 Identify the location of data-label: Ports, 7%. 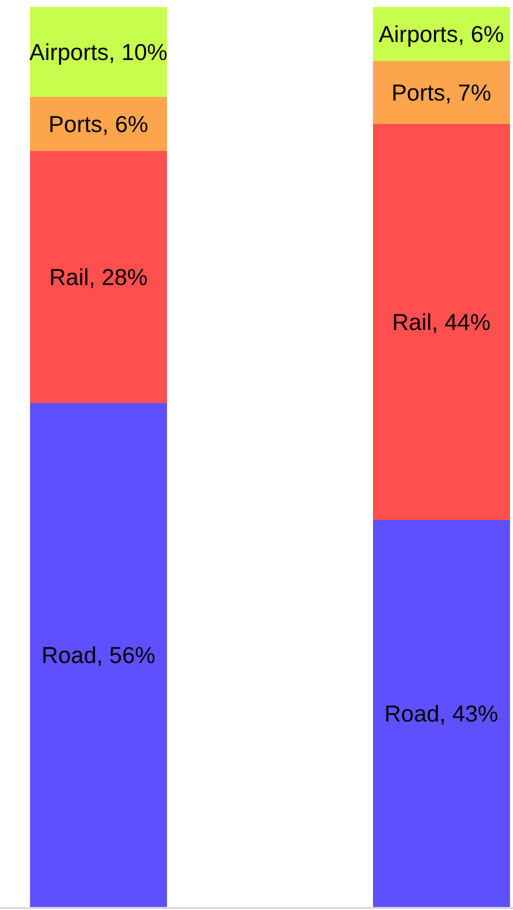
(441, 93).